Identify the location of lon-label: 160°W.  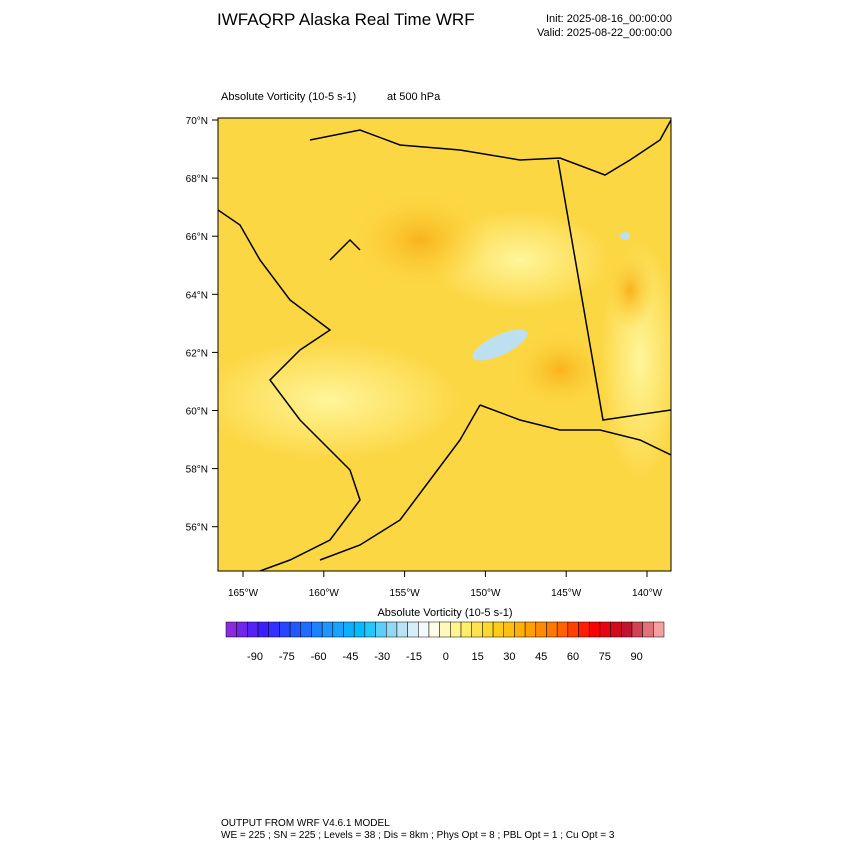
(324, 593).